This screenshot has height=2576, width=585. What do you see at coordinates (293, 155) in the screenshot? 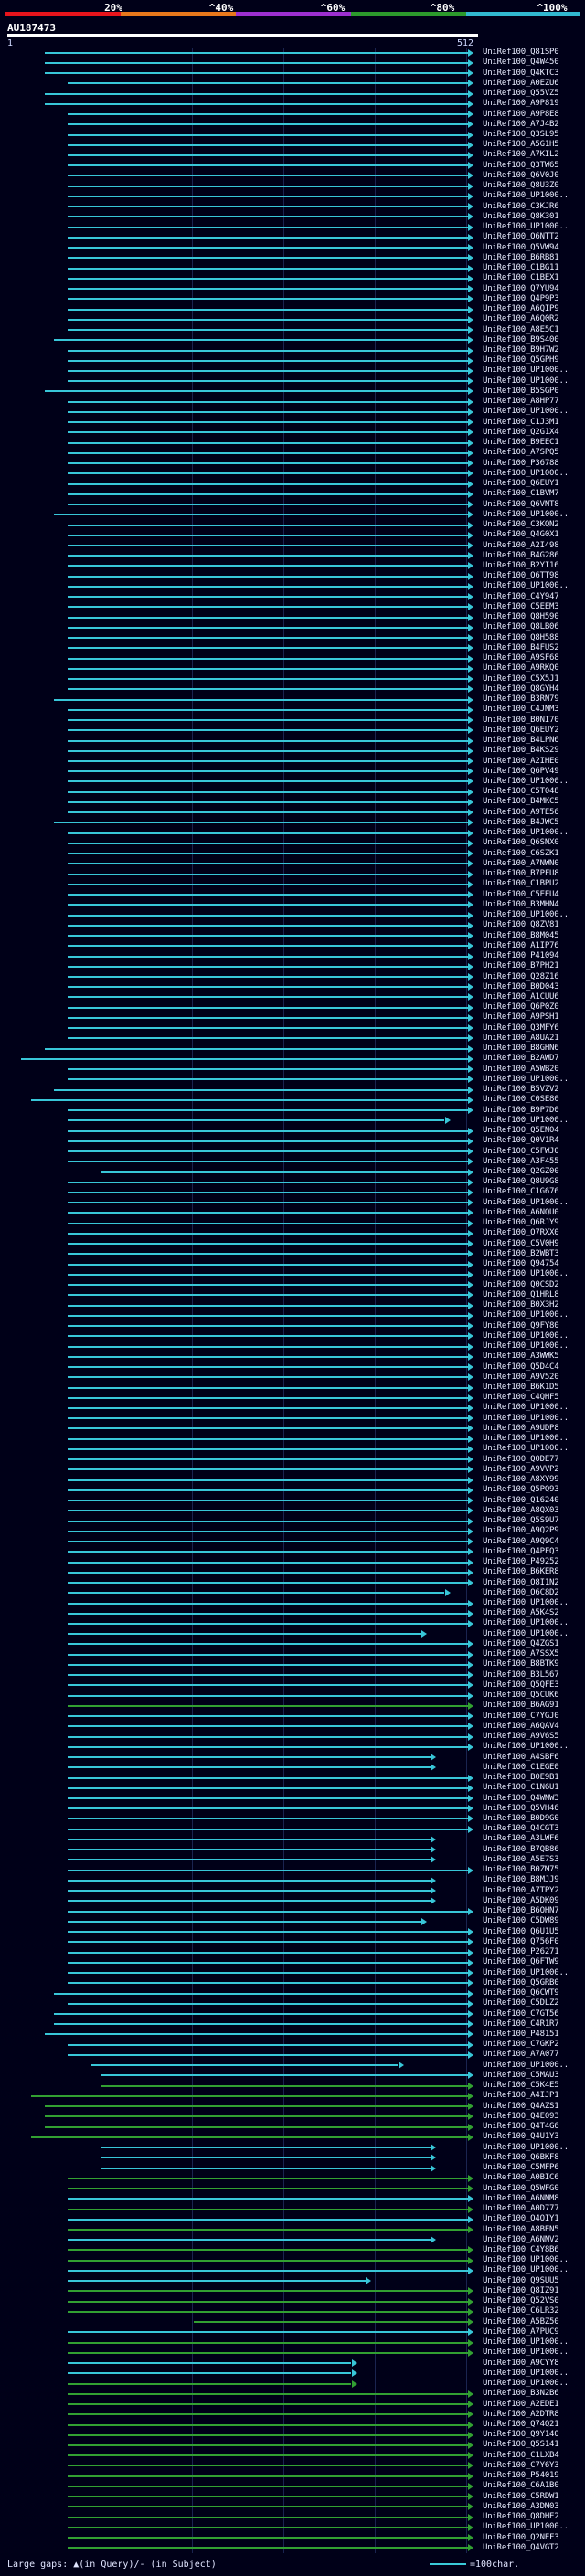
I see `hit-row: UniRef100_A7KIL2` at bounding box center [293, 155].